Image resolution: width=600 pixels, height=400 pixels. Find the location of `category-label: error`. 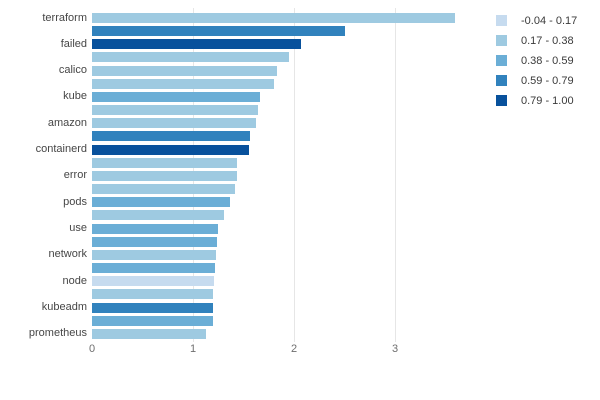

category-label: error is located at coordinates (75, 175).